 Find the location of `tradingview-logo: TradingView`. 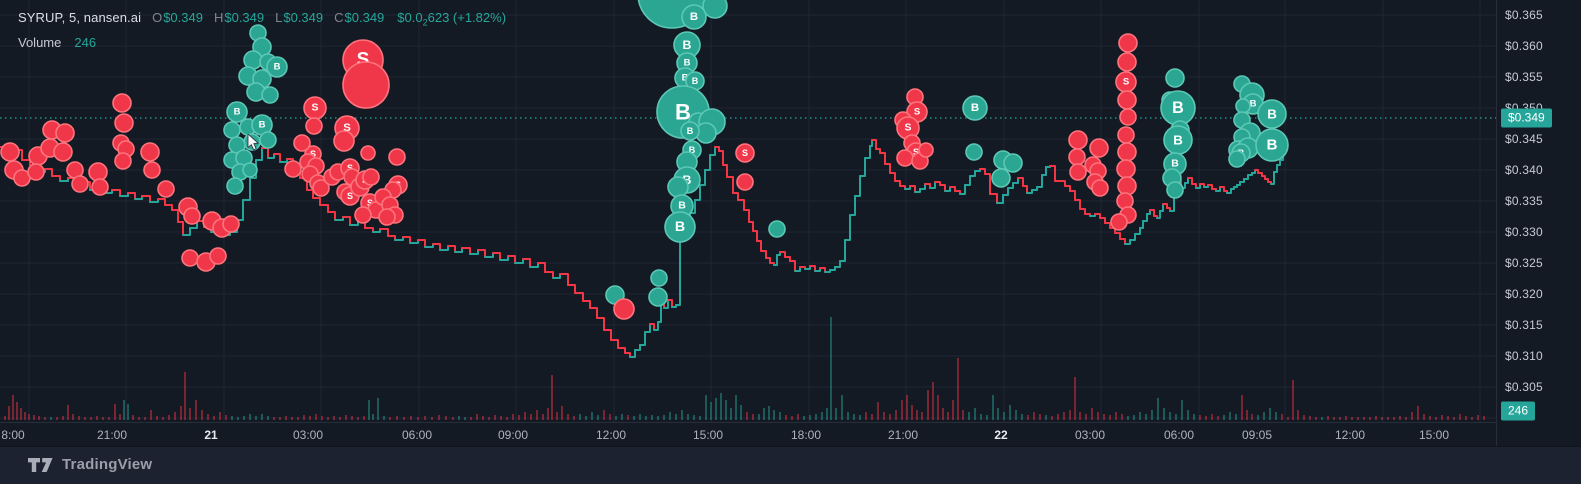

tradingview-logo: TradingView is located at coordinates (90, 464).